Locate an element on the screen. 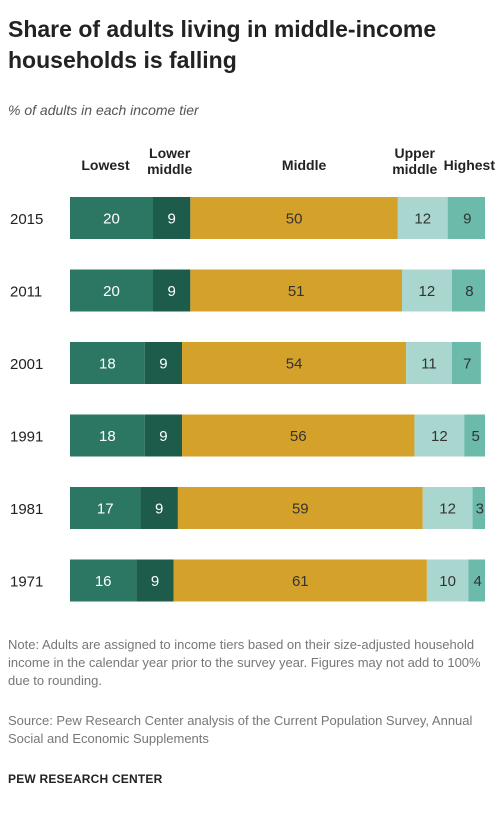 The image size is (500, 820). bar-segment-upper-middle-2015 is located at coordinates (422, 218).